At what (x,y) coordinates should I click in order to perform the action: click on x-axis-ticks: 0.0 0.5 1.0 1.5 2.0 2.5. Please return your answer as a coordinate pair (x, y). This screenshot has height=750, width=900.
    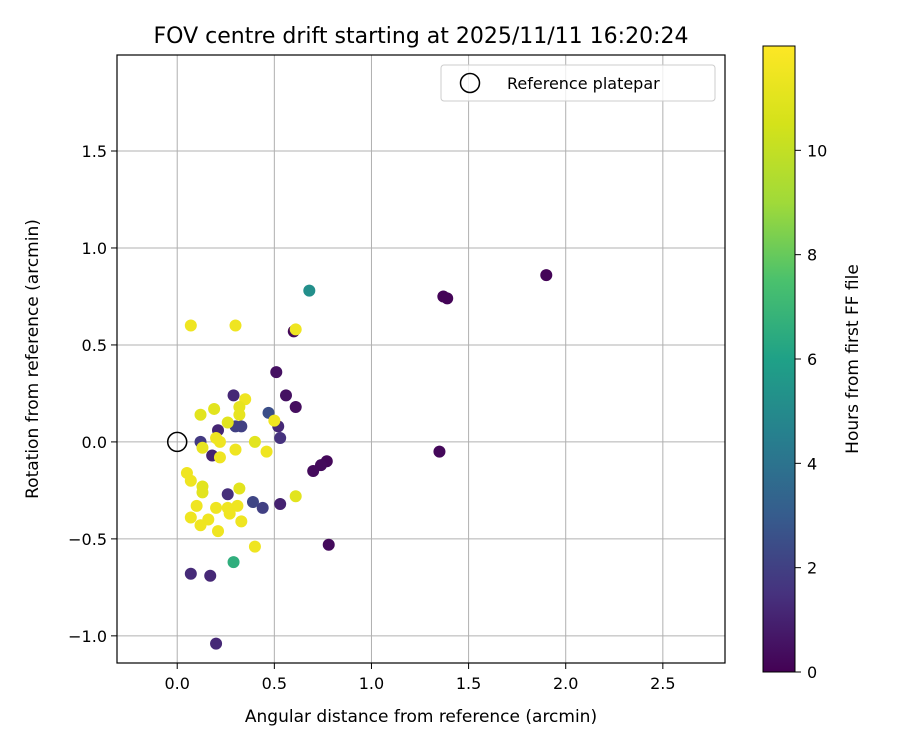
    Looking at the image, I should click on (420, 678).